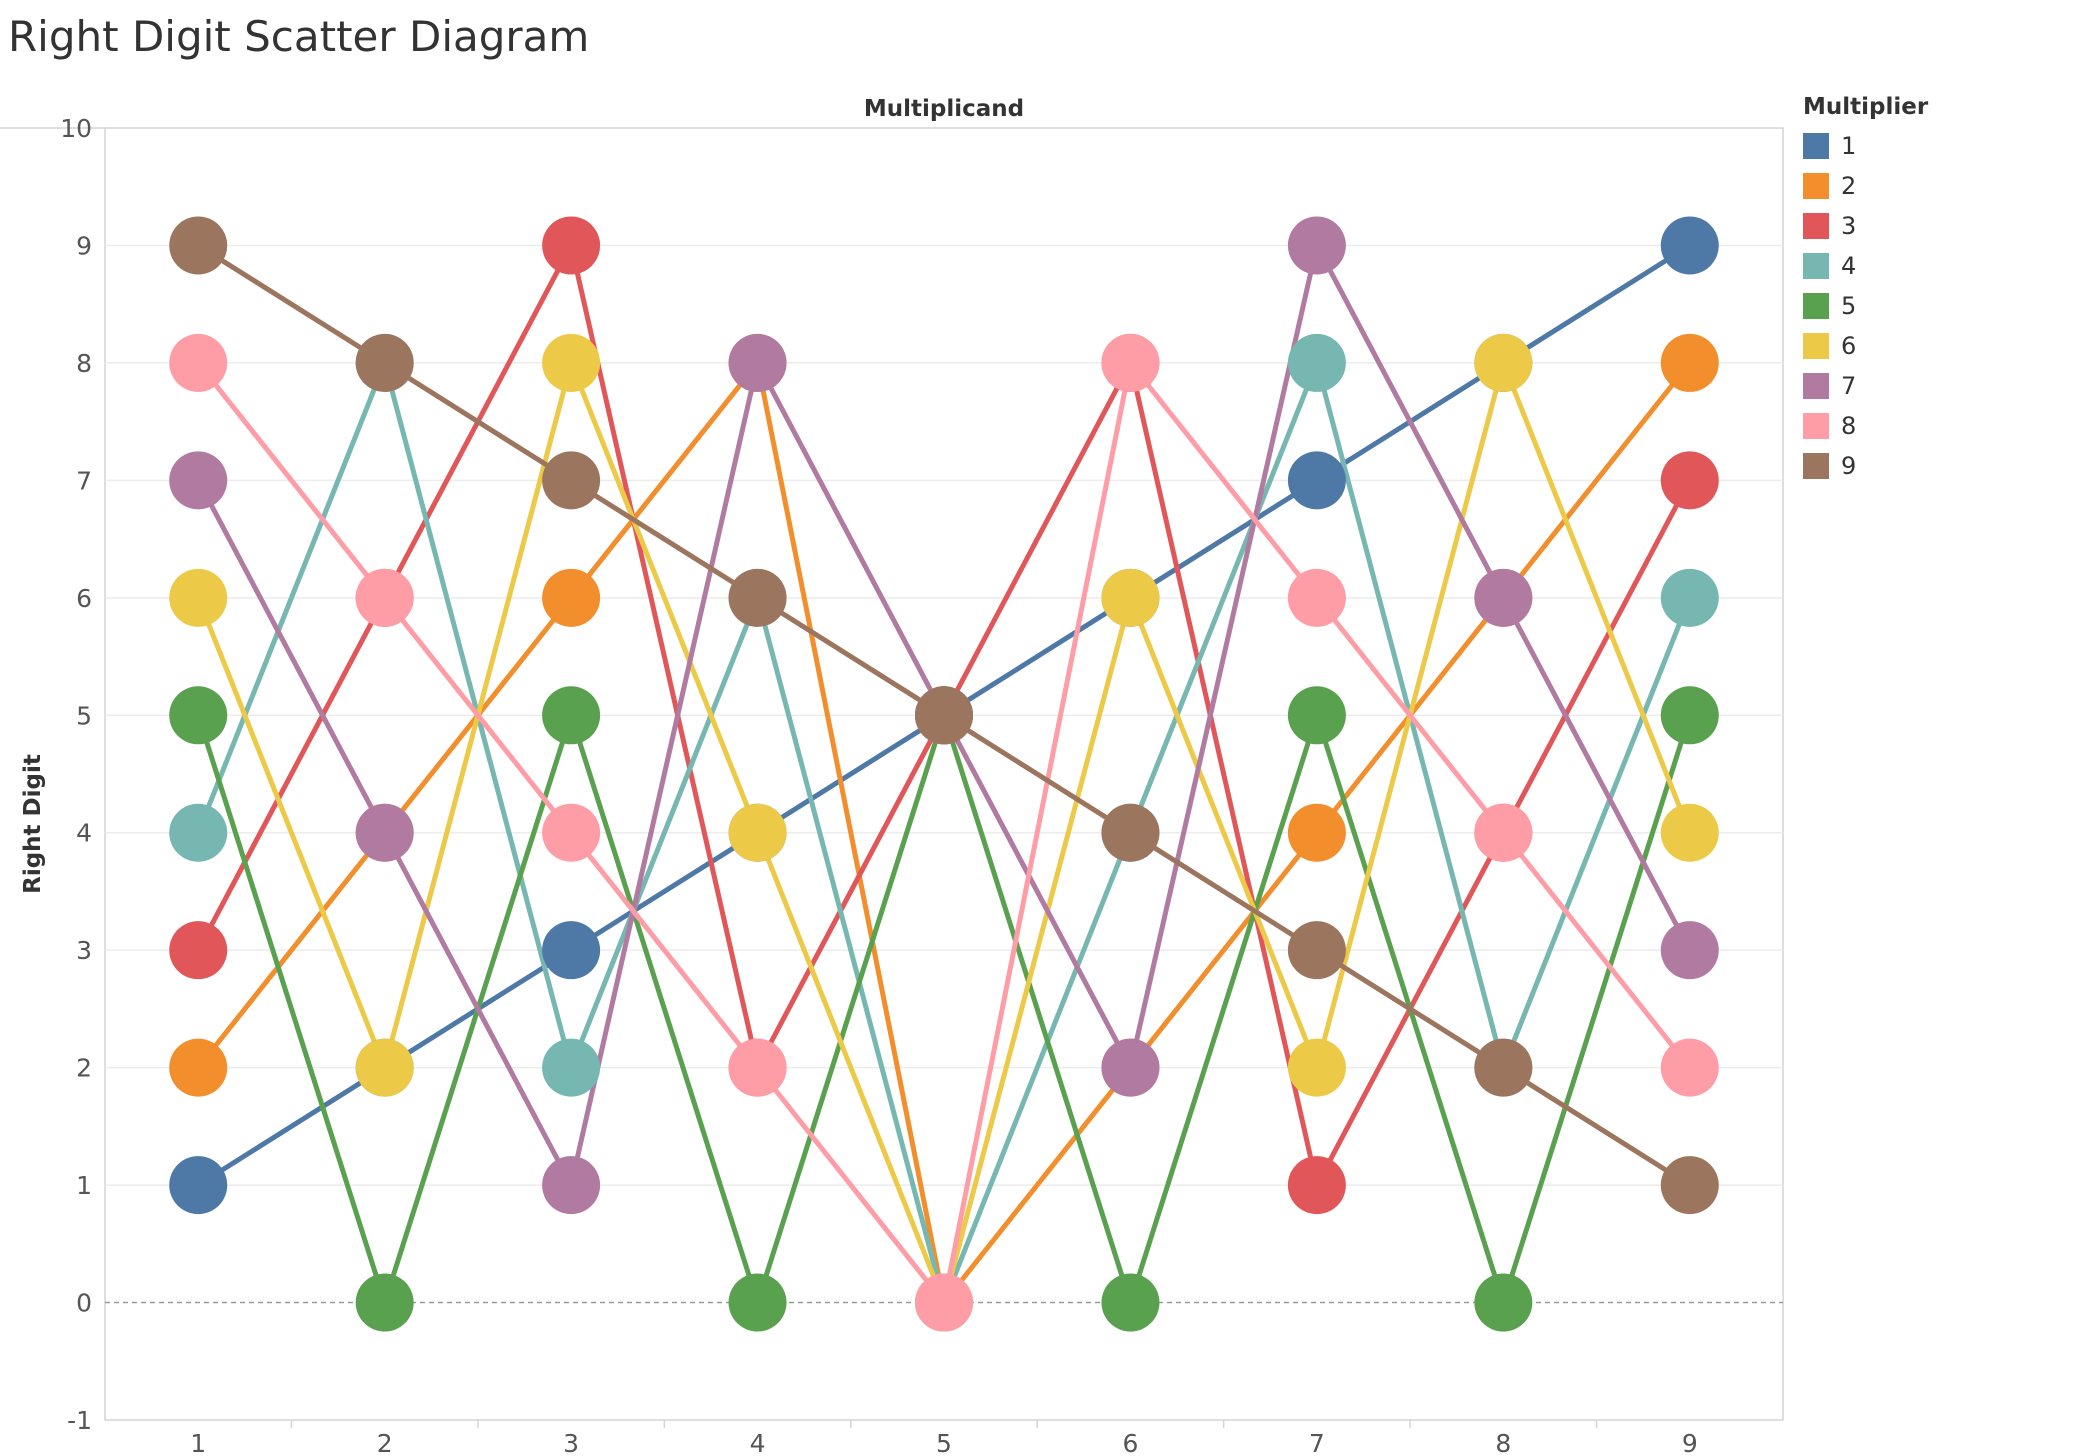 This screenshot has height=1456, width=2074. Describe the element at coordinates (1865, 146) in the screenshot. I see `legend-item-1: 1` at that location.